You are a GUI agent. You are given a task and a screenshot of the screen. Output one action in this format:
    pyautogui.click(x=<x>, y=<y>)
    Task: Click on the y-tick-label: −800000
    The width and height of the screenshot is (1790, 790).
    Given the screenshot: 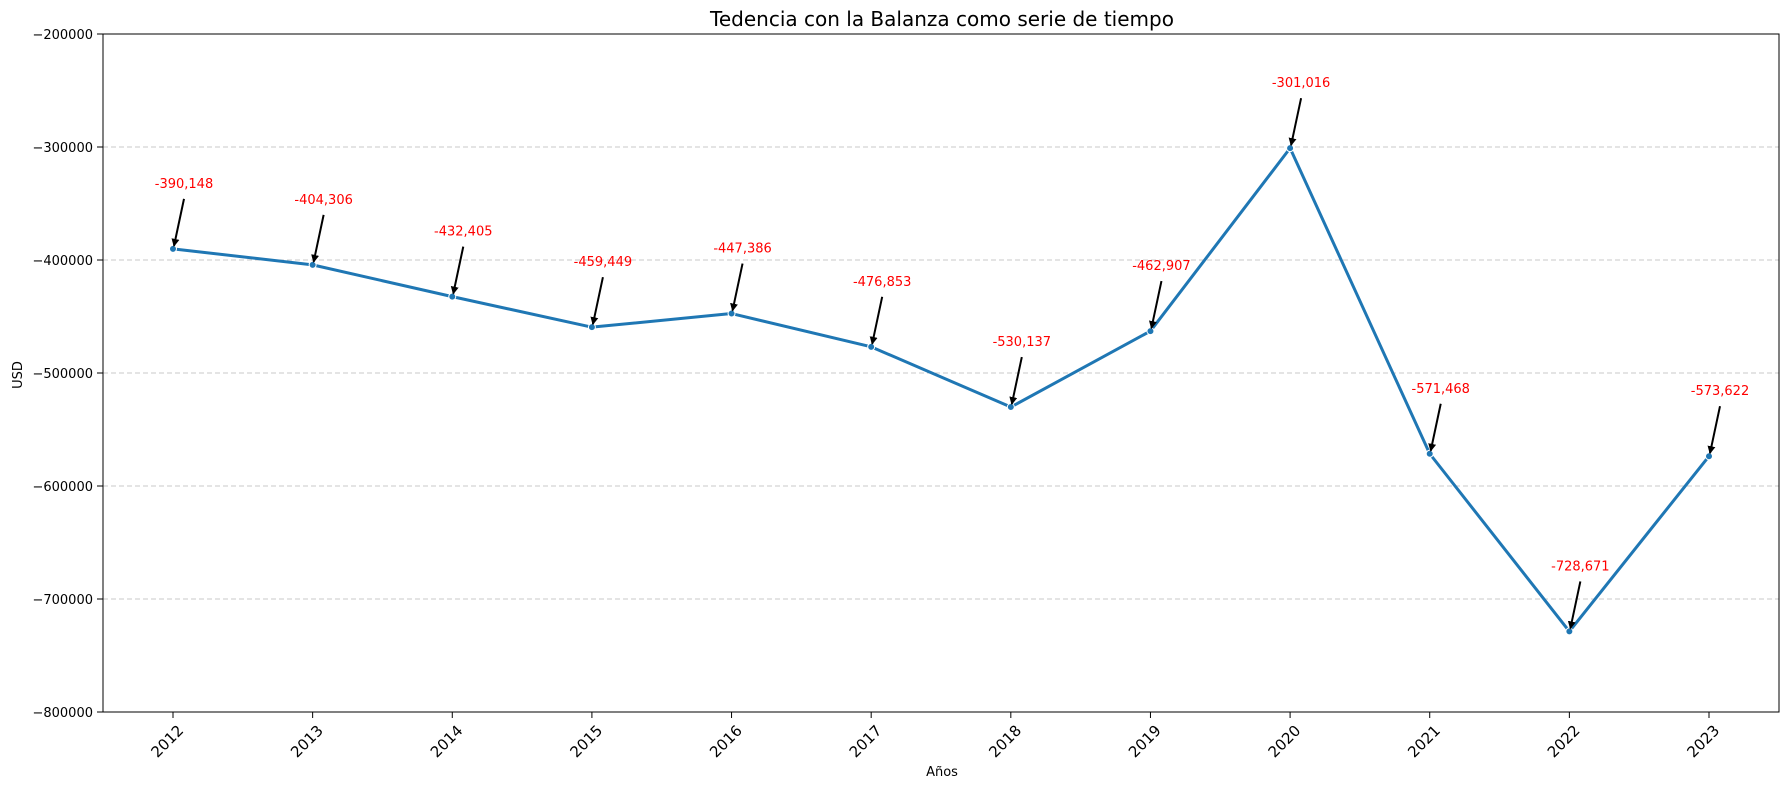 What is the action you would take?
    pyautogui.click(x=62, y=713)
    